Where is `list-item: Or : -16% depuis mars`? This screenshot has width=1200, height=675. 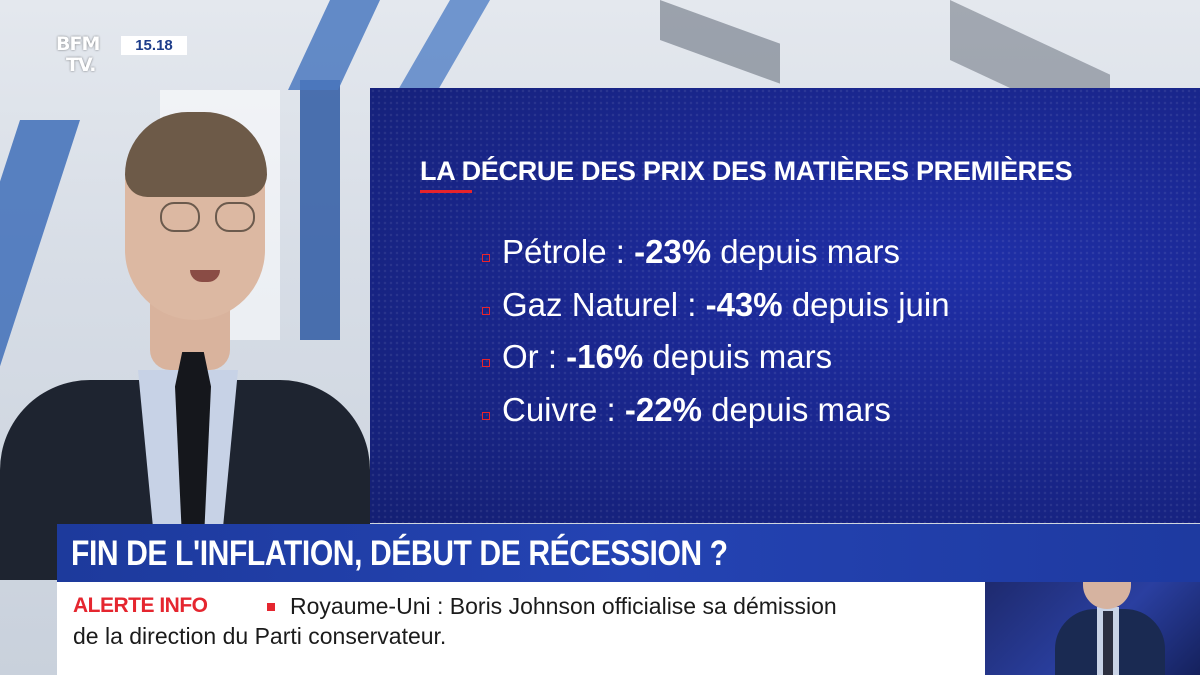 list-item: Or : -16% depuis mars is located at coordinates (812, 357).